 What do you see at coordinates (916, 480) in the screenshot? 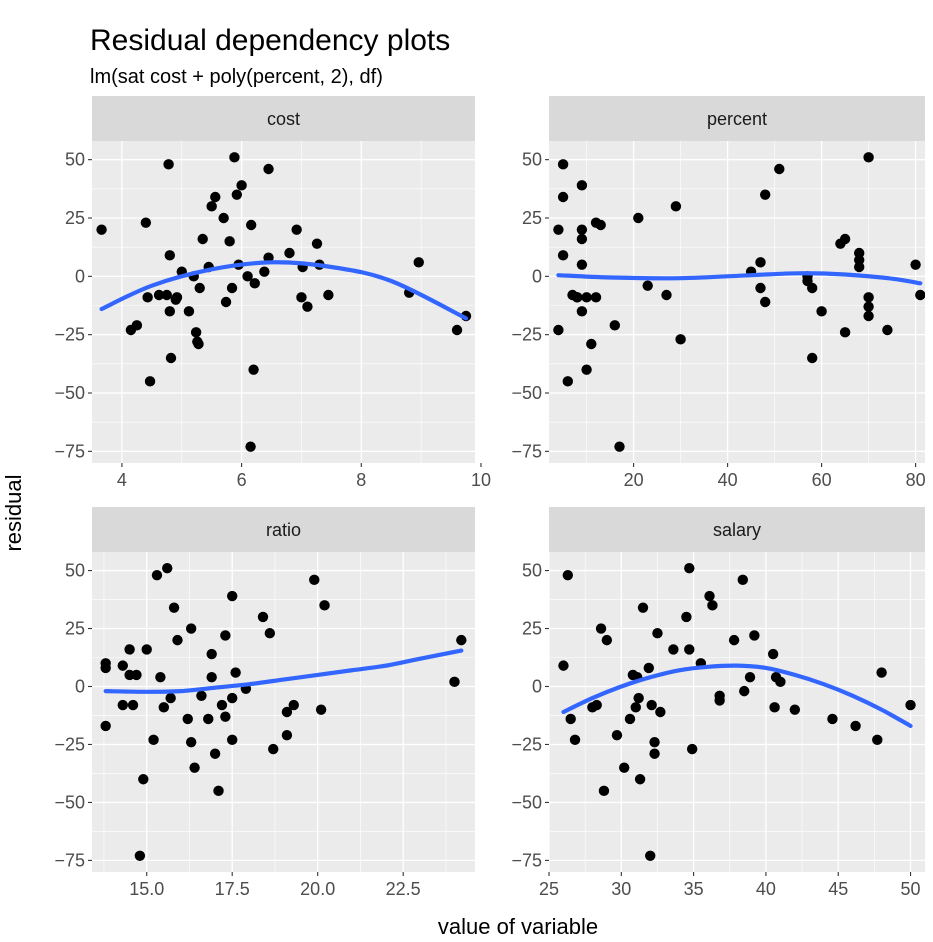
I see `x-tick-label: 80` at bounding box center [916, 480].